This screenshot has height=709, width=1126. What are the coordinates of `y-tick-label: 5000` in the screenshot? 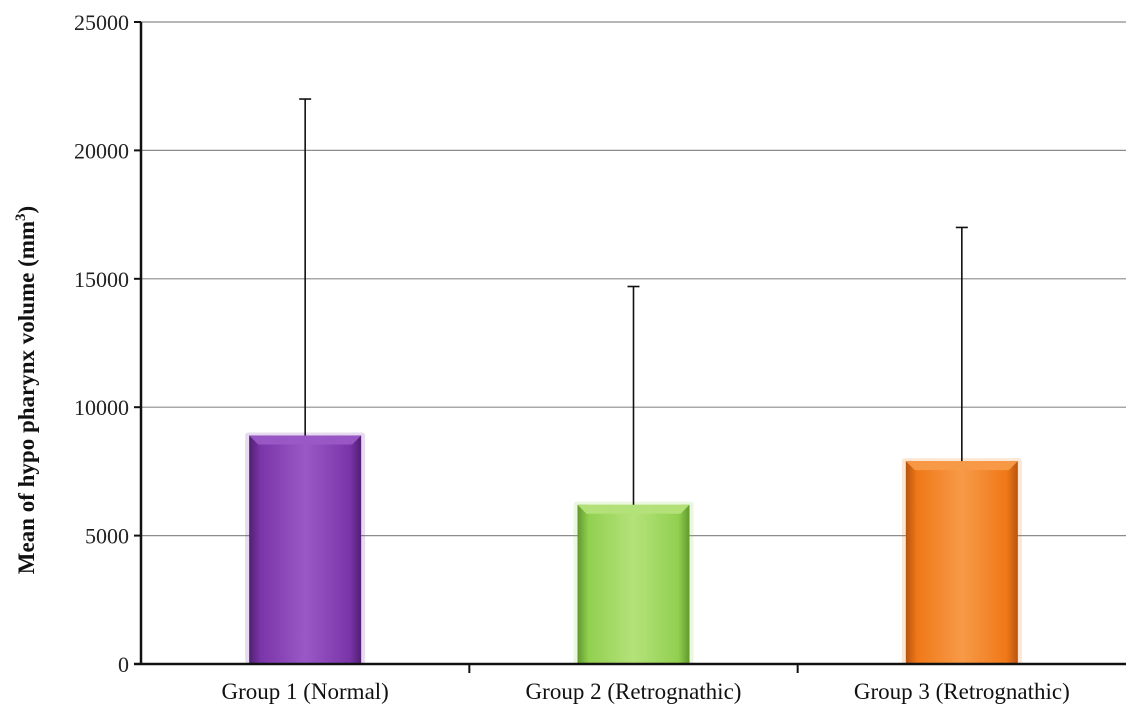 It's located at (107, 536).